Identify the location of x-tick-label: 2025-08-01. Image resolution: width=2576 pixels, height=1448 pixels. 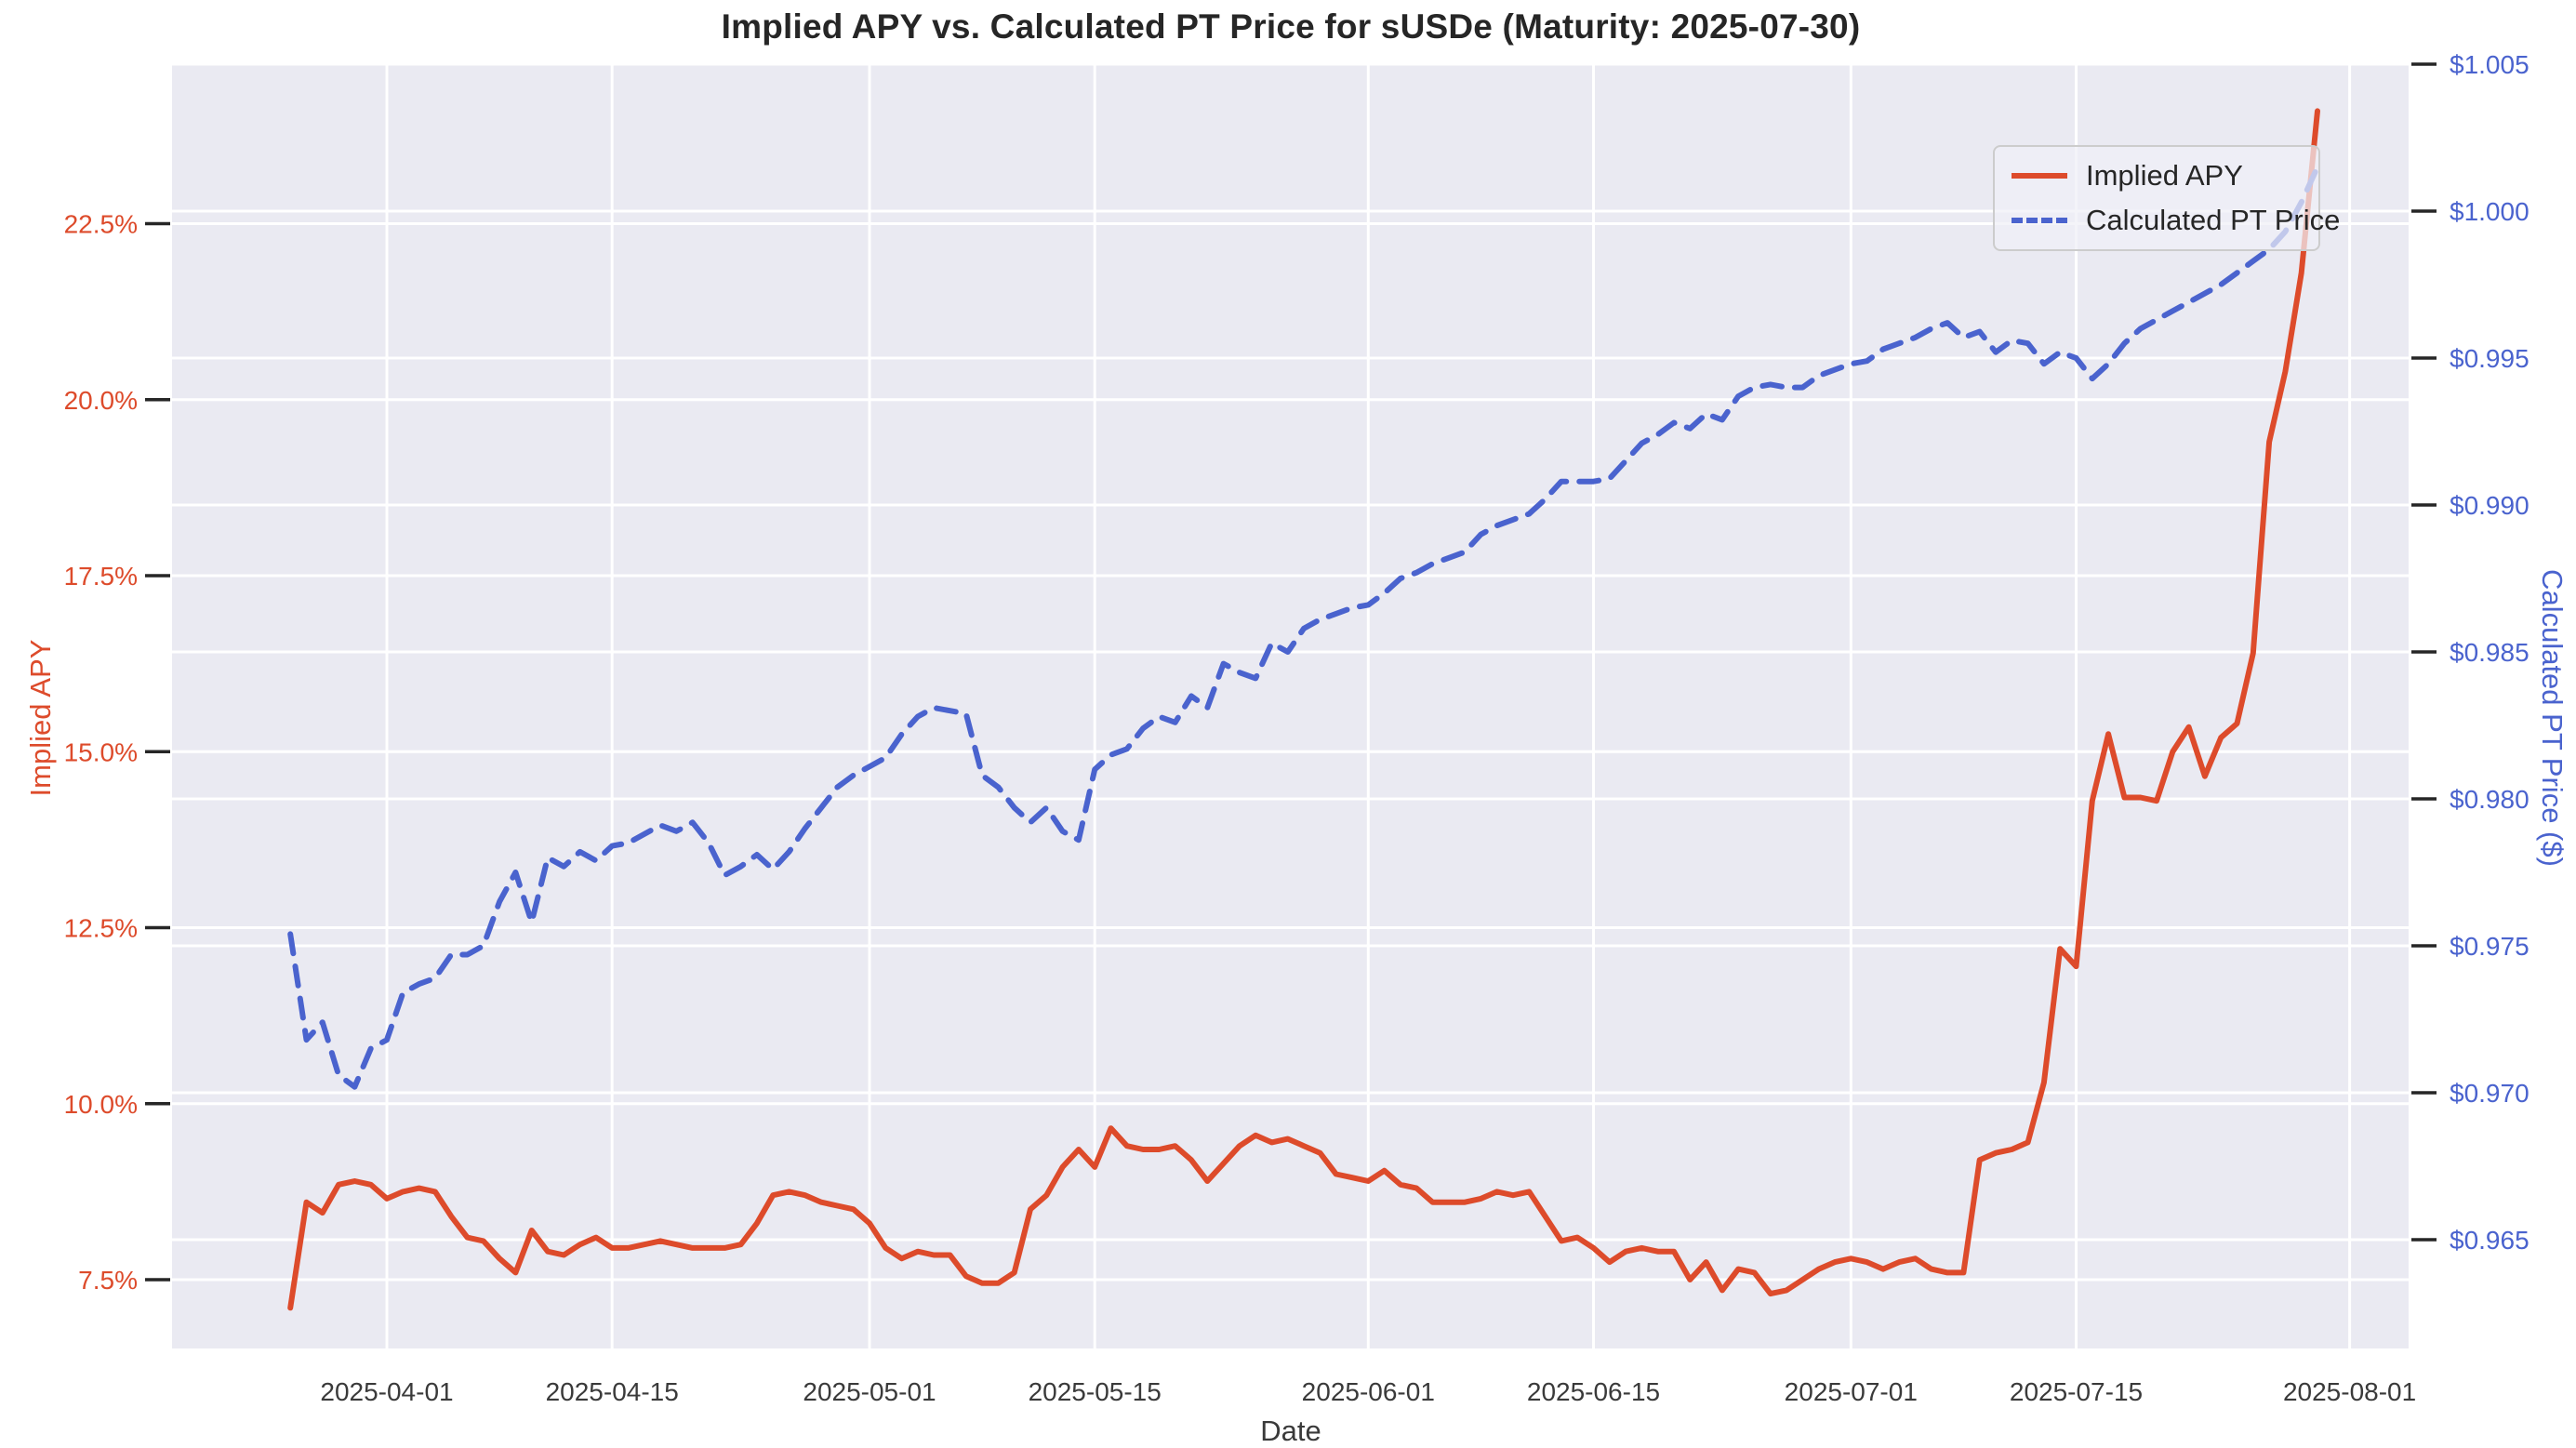
(2349, 1391).